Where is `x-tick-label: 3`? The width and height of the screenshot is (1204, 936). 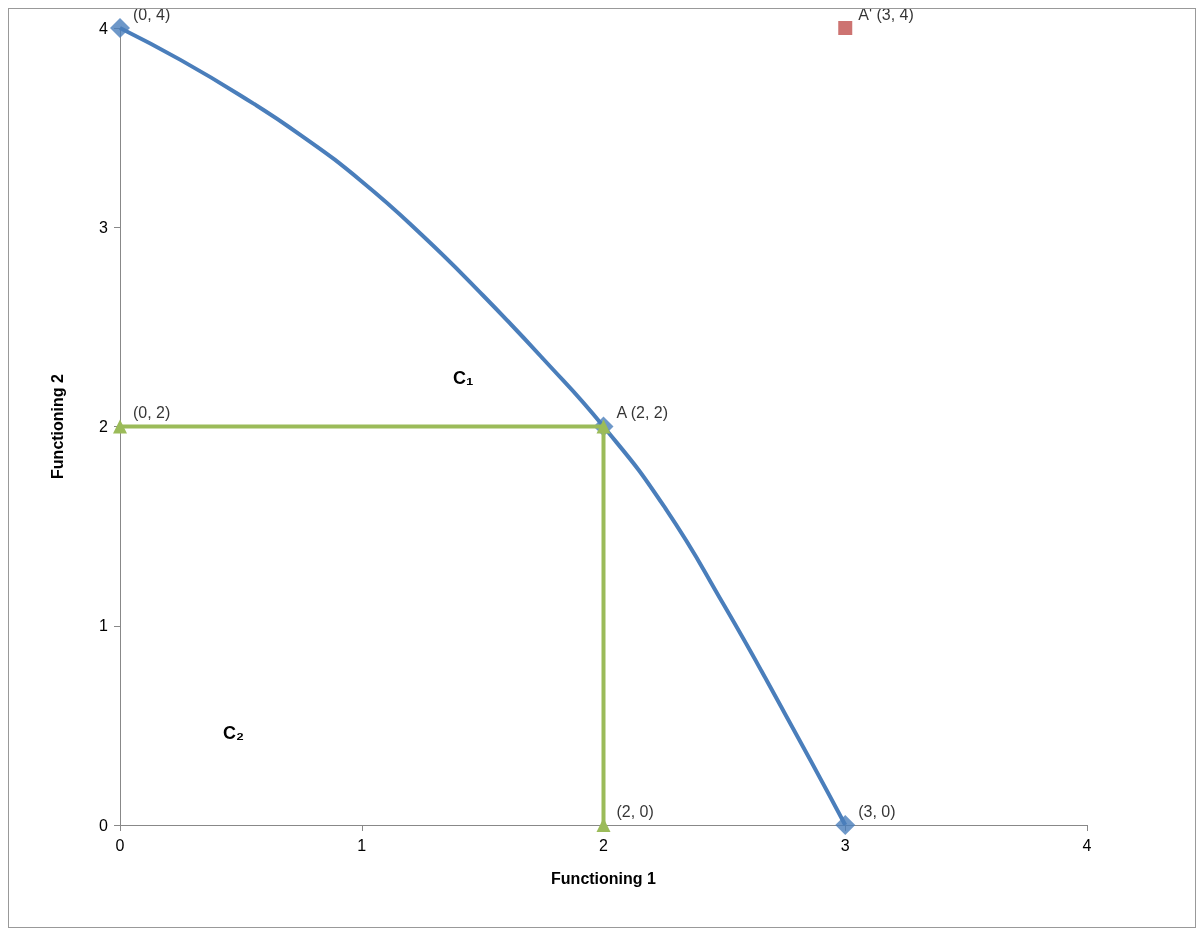 x-tick-label: 3 is located at coordinates (845, 845).